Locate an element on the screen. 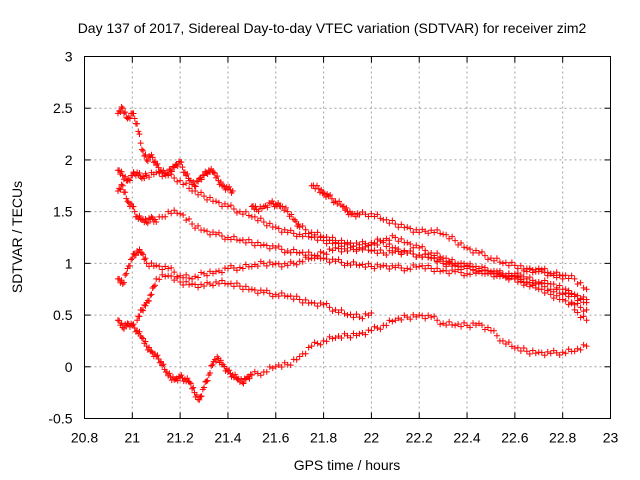 The height and width of the screenshot is (480, 640). x-tick-label: 22 is located at coordinates (372, 438).